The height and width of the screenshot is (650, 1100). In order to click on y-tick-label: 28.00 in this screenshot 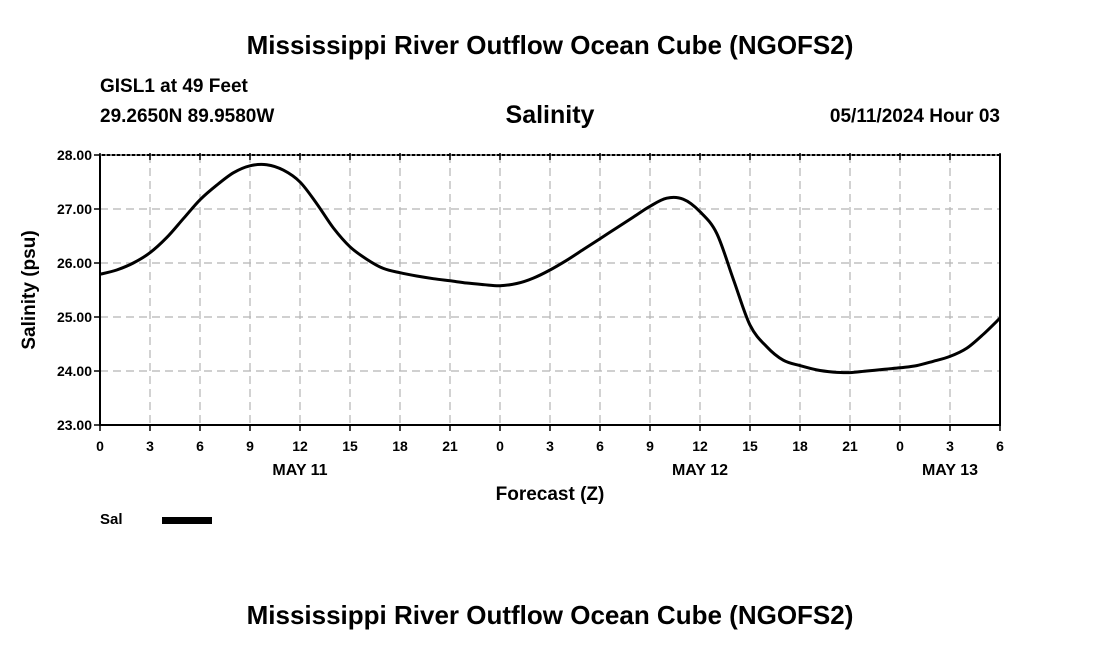, I will do `click(74, 155)`.